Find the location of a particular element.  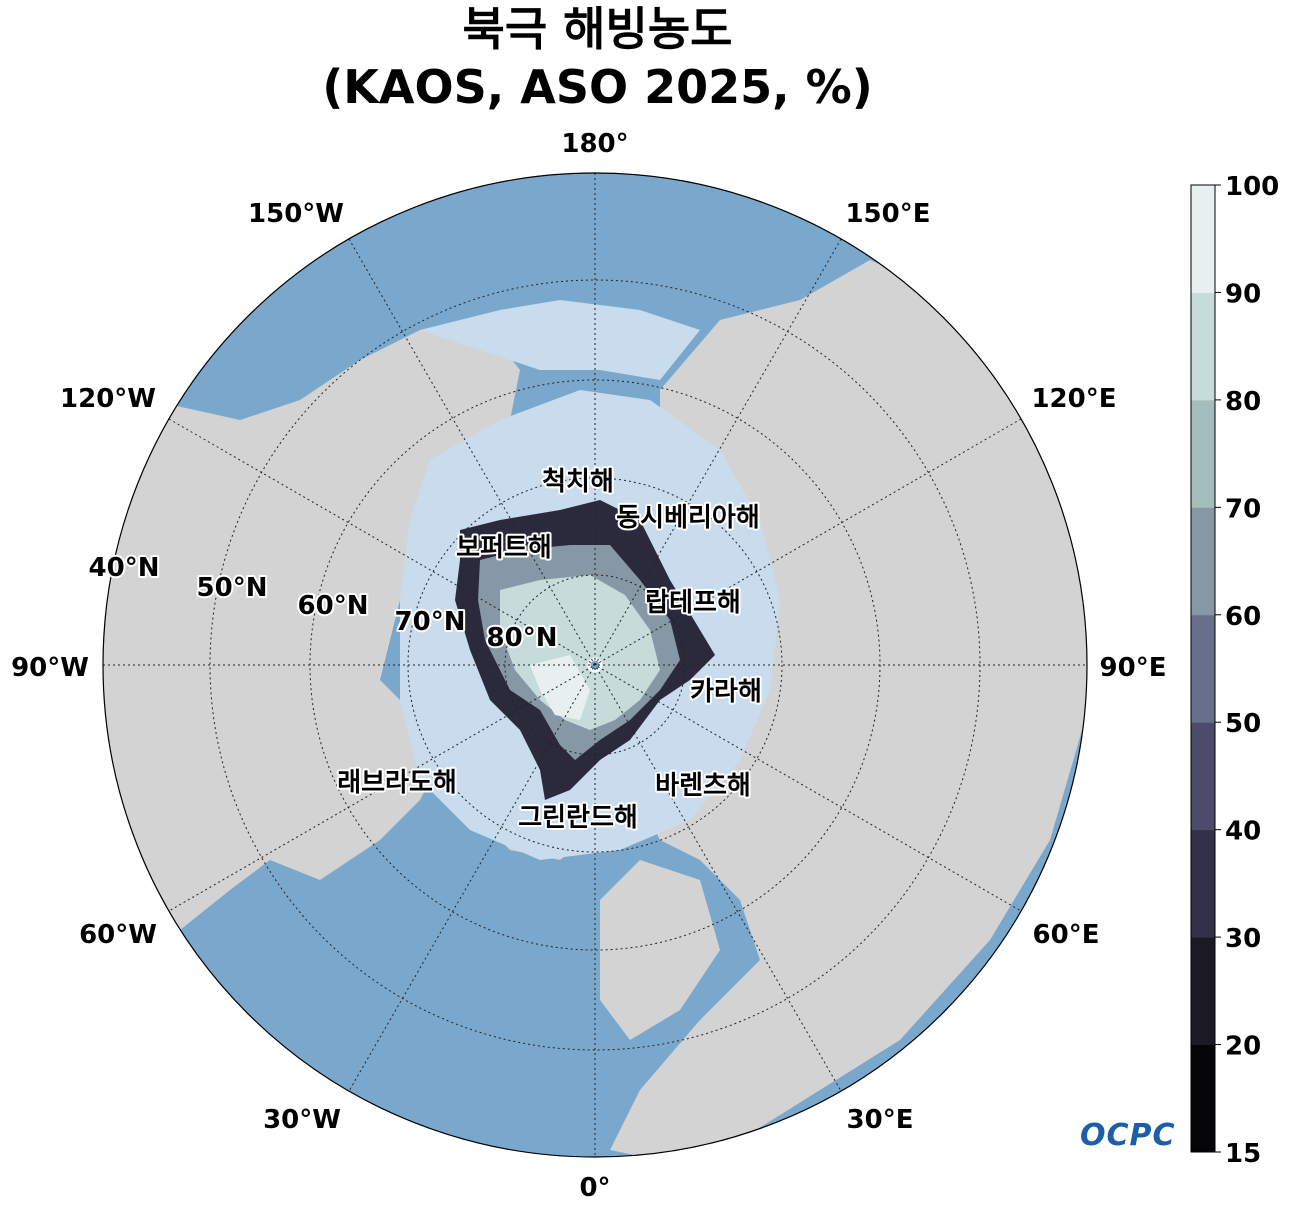

lat-label-70n: 70°N is located at coordinates (430, 622).